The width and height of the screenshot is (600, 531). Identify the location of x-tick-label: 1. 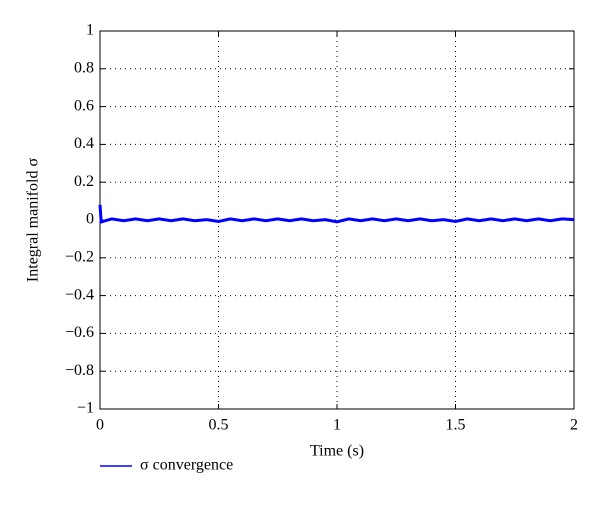
(337, 425).